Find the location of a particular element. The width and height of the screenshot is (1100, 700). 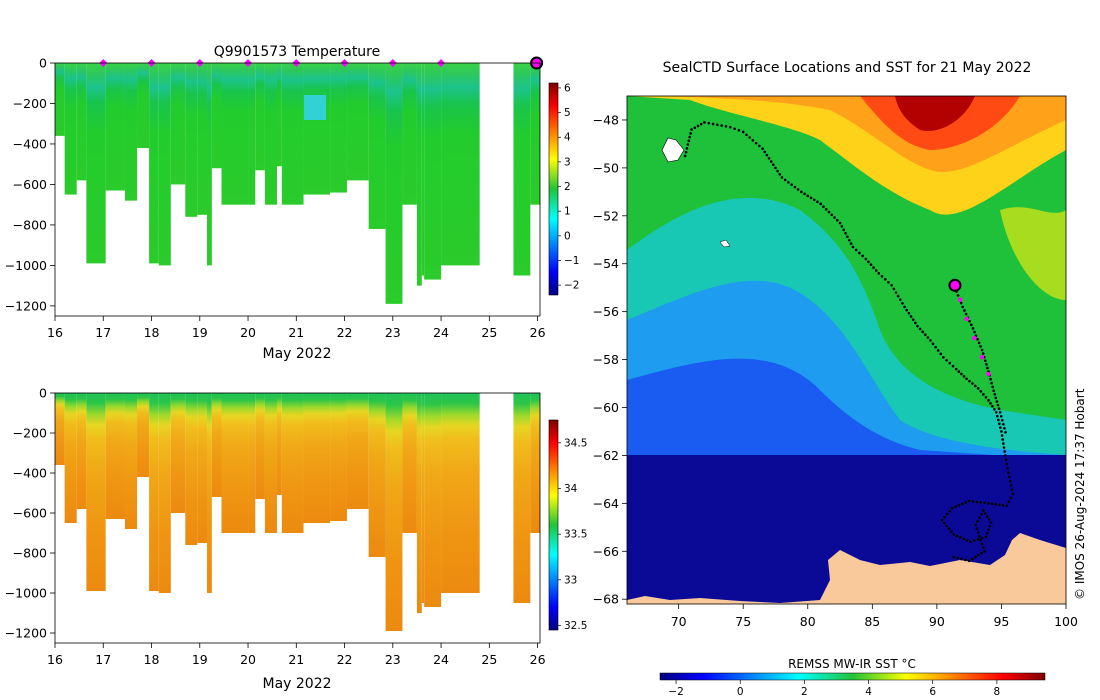

temperature-y-tick-label: 0 is located at coordinates (43, 63).